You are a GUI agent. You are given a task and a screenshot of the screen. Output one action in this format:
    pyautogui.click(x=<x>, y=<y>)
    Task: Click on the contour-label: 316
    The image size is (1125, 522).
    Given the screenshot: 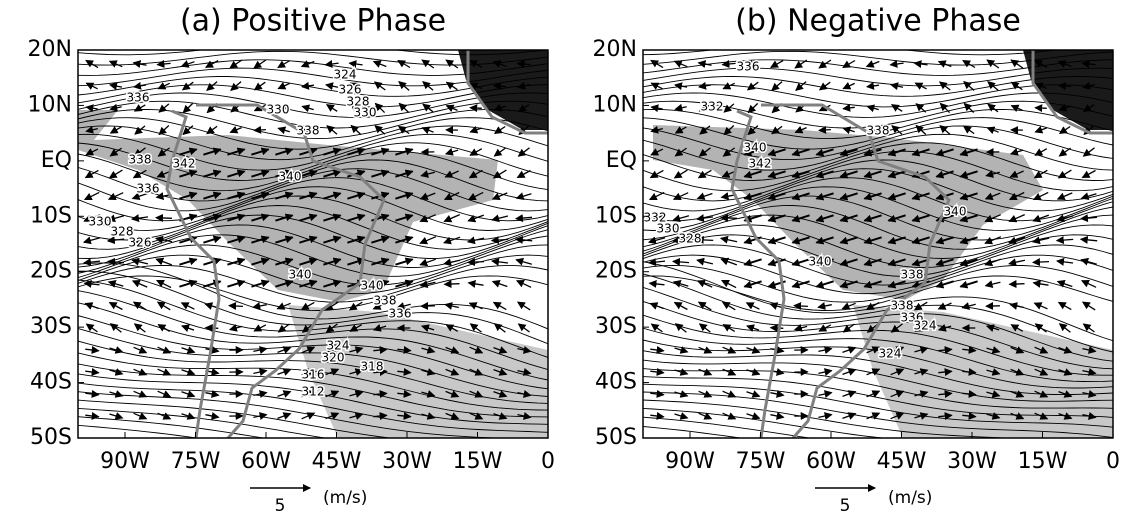 What is the action you would take?
    pyautogui.click(x=313, y=375)
    